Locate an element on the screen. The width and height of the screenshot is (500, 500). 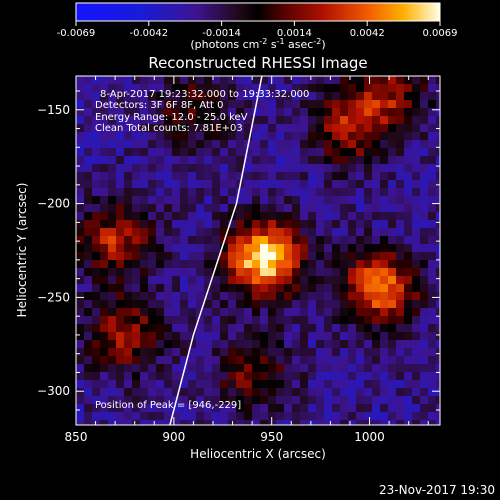
colorbar-tick-label: -0.0014 is located at coordinates (221, 33).